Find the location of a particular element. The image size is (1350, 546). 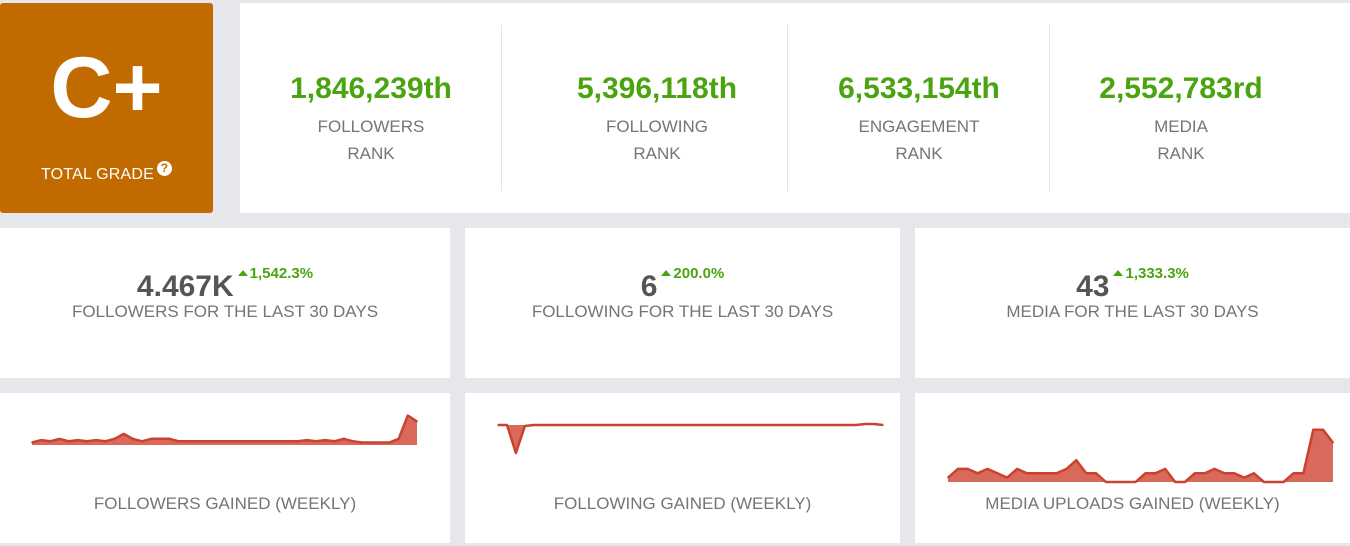

stat-change-value: 200.0% is located at coordinates (699, 273).